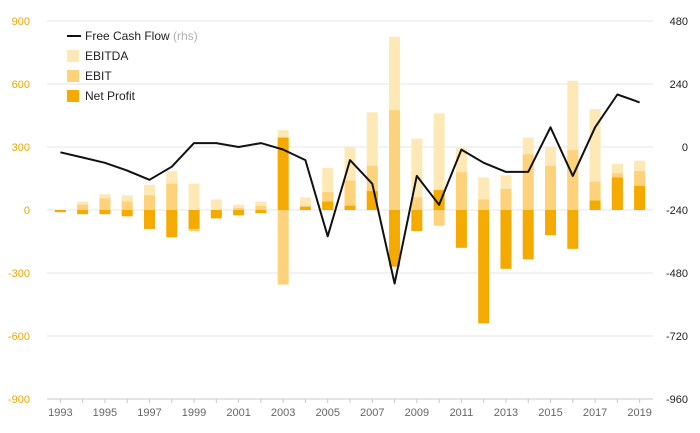 The image size is (700, 433). What do you see at coordinates (639, 413) in the screenshot?
I see `x-tick-label: 2019` at bounding box center [639, 413].